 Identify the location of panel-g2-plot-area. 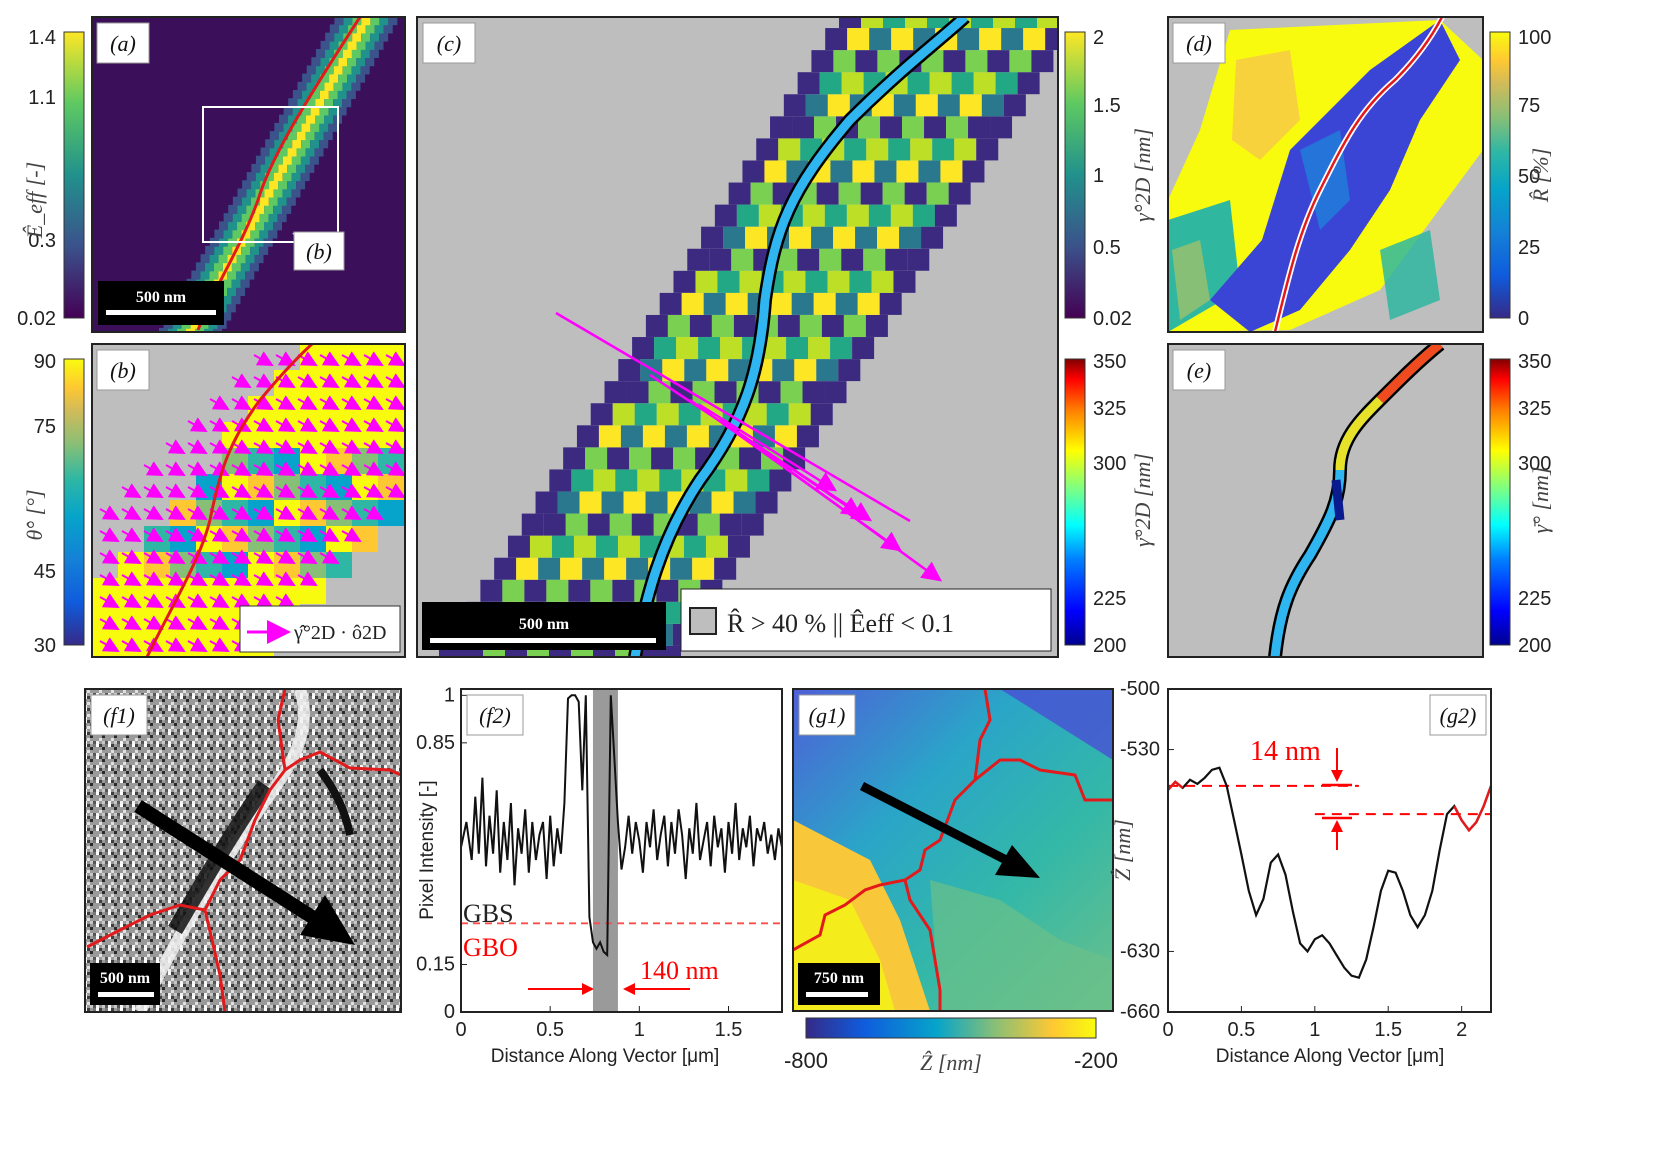
(1329, 850).